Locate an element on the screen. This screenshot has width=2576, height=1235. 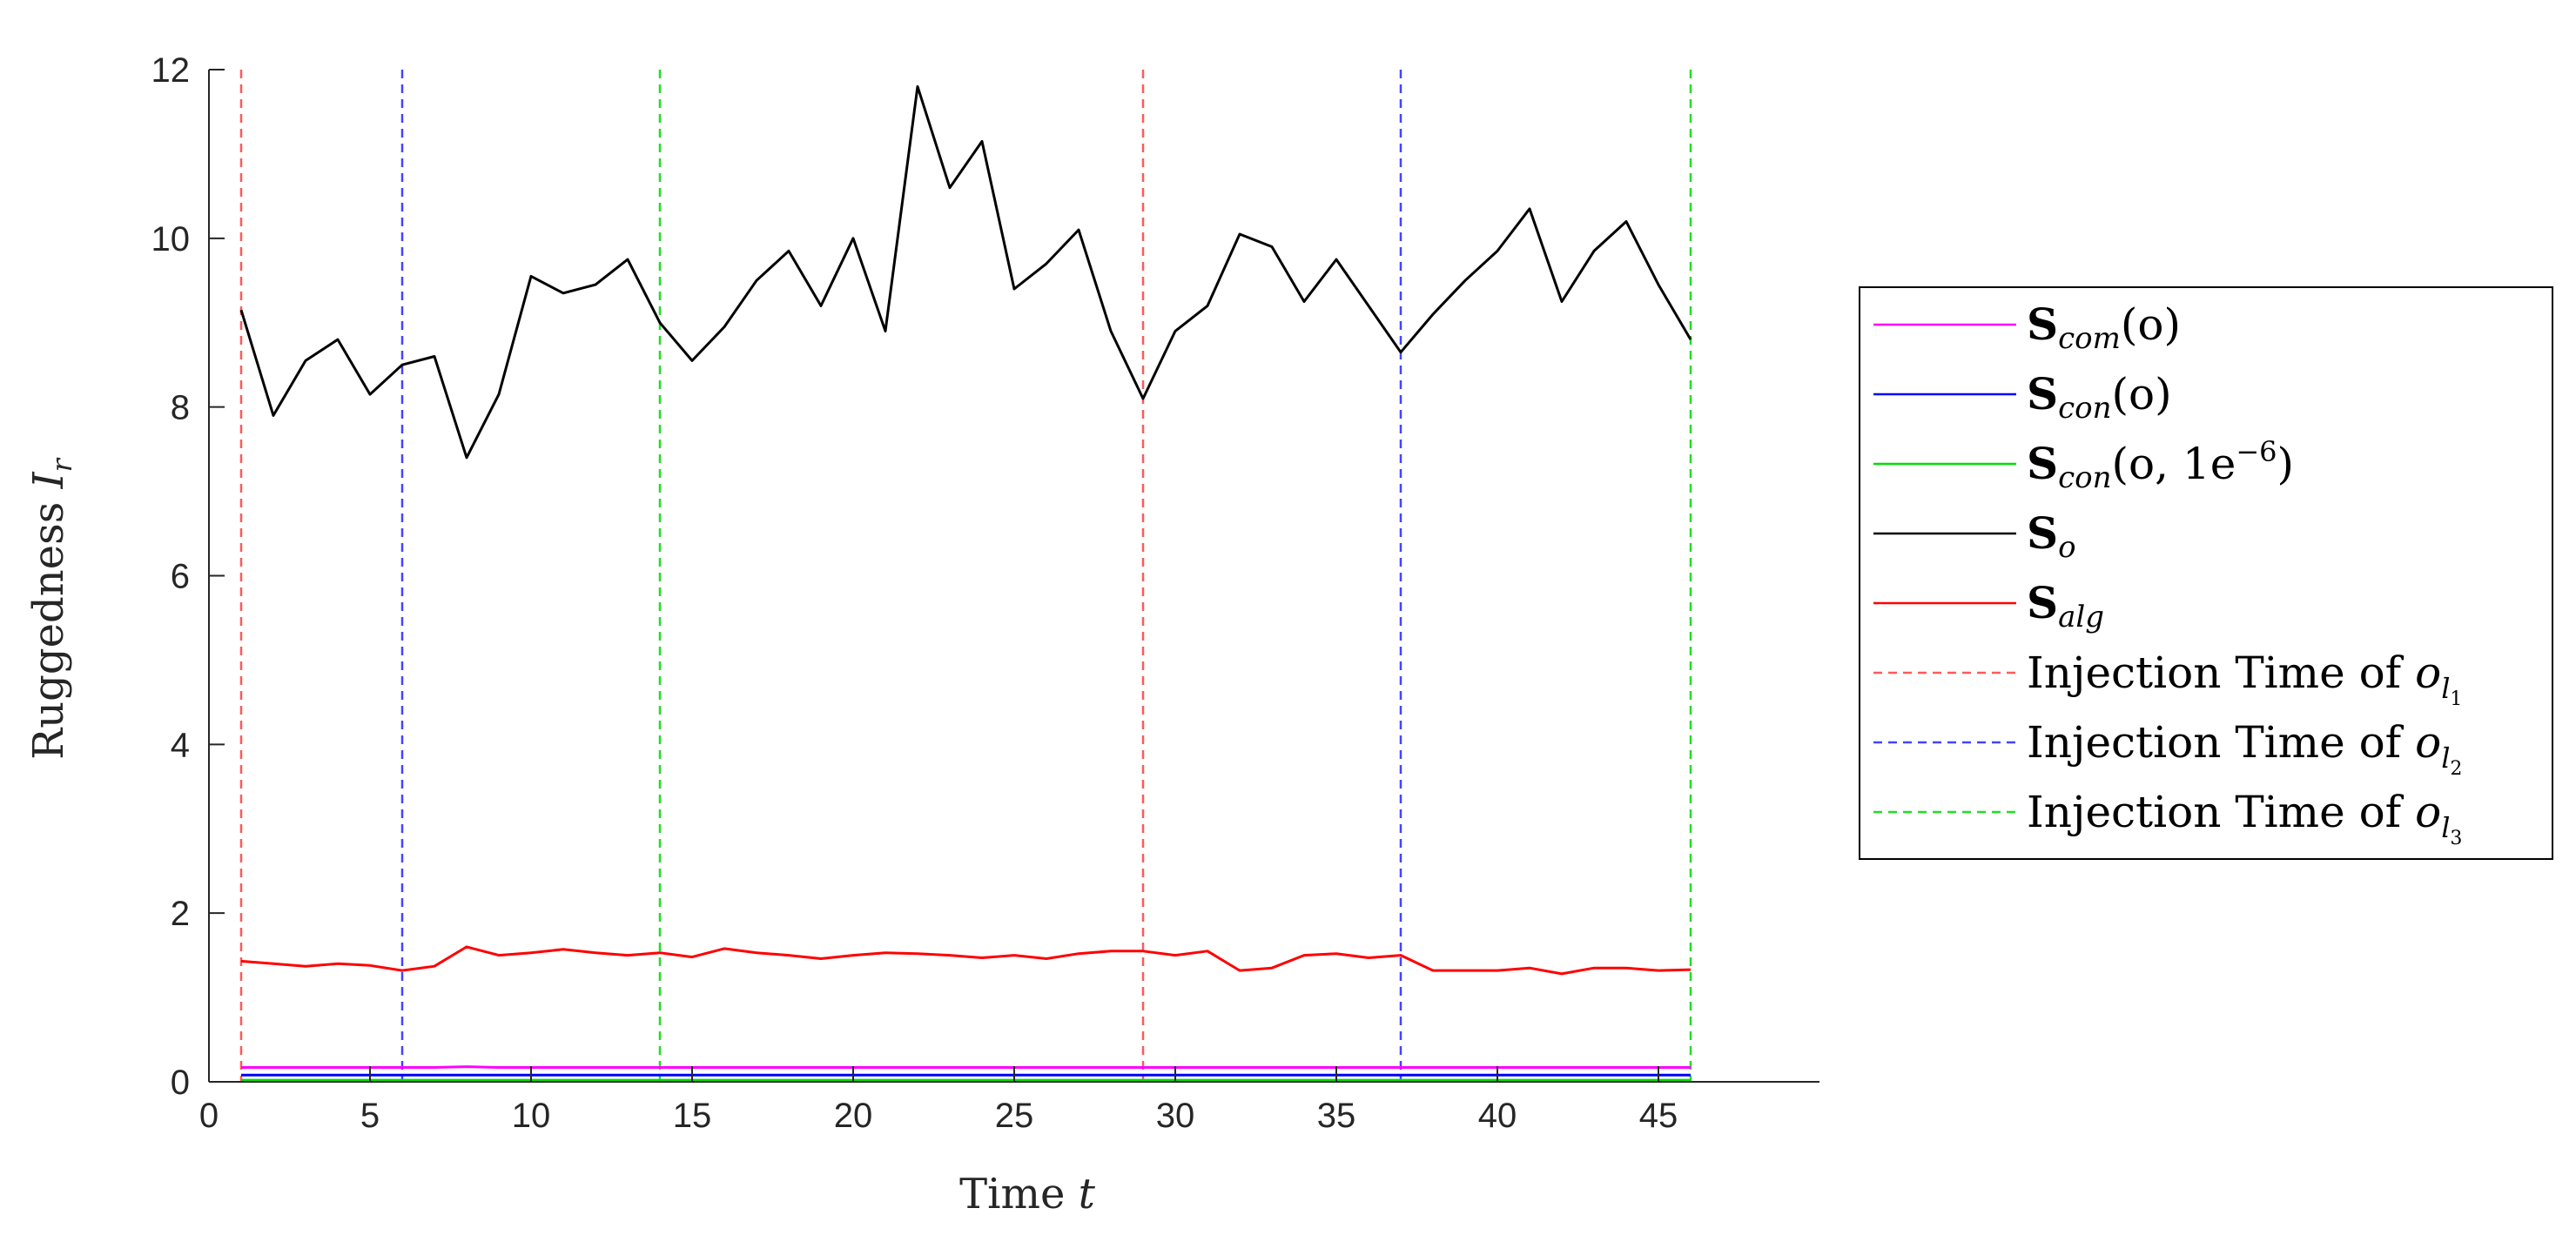
legend-label-Scon1e6: Scon(o, 1e−6) is located at coordinates (2160, 465).